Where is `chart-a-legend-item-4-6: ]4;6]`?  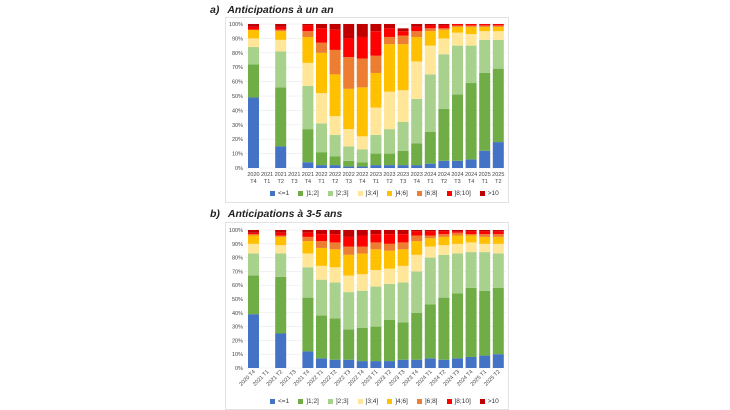
chart-a-legend-item-4-6: ]4;6] is located at coordinates (397, 193).